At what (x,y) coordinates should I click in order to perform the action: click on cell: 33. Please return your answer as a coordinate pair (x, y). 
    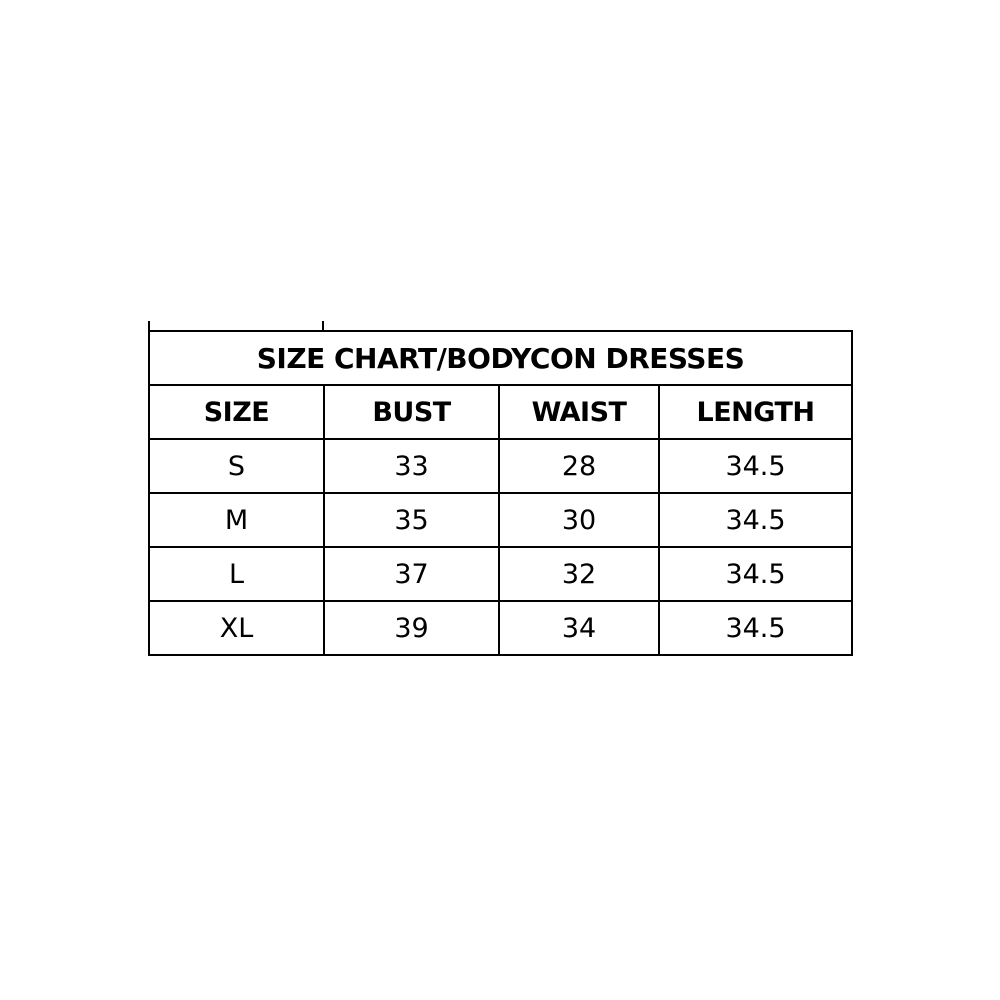
    Looking at the image, I should click on (411, 466).